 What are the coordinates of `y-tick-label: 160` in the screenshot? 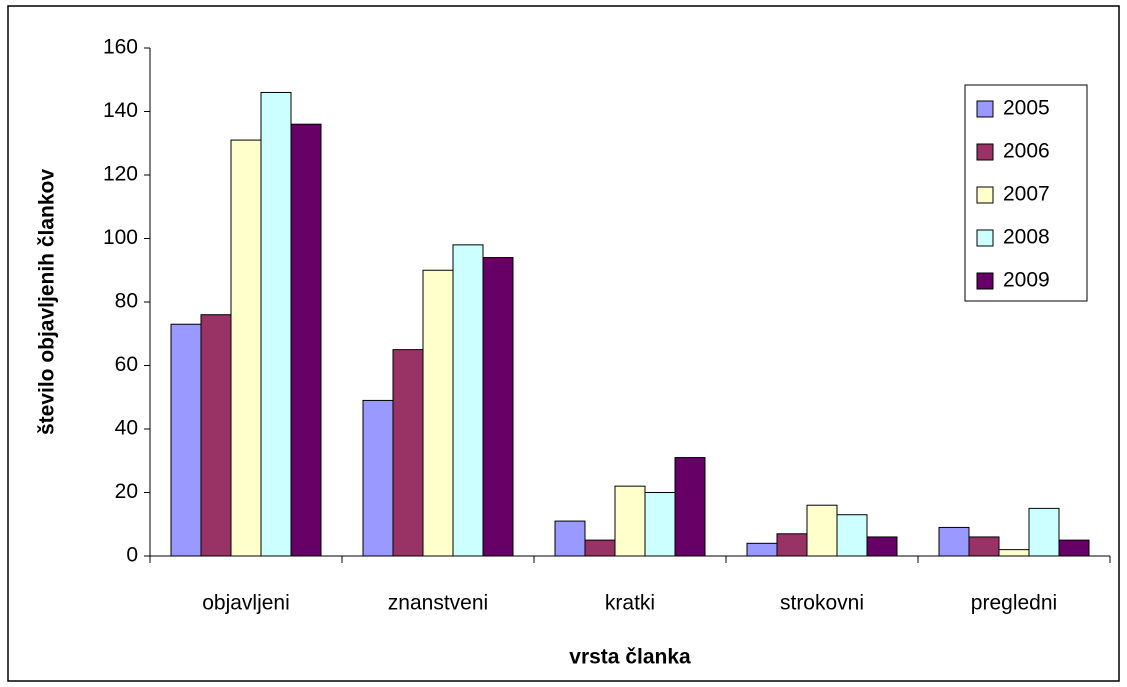 It's located at (120, 47).